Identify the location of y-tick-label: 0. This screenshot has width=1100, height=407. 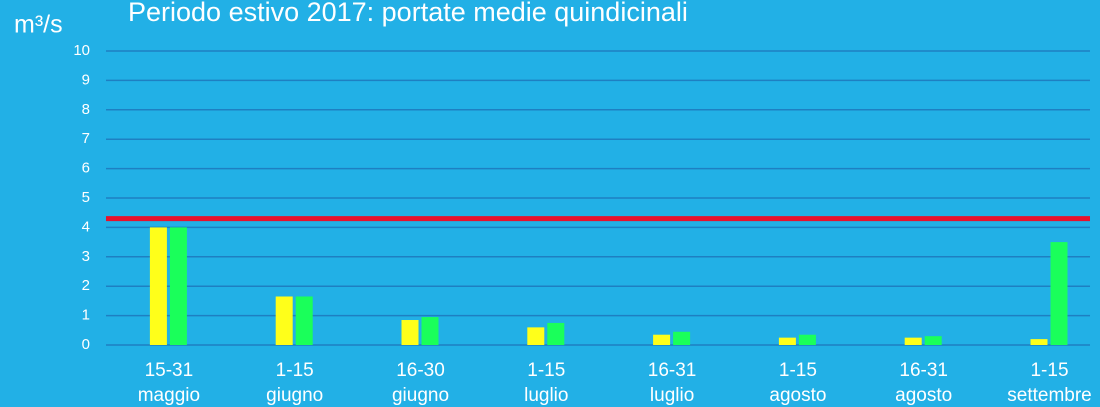
(86, 344).